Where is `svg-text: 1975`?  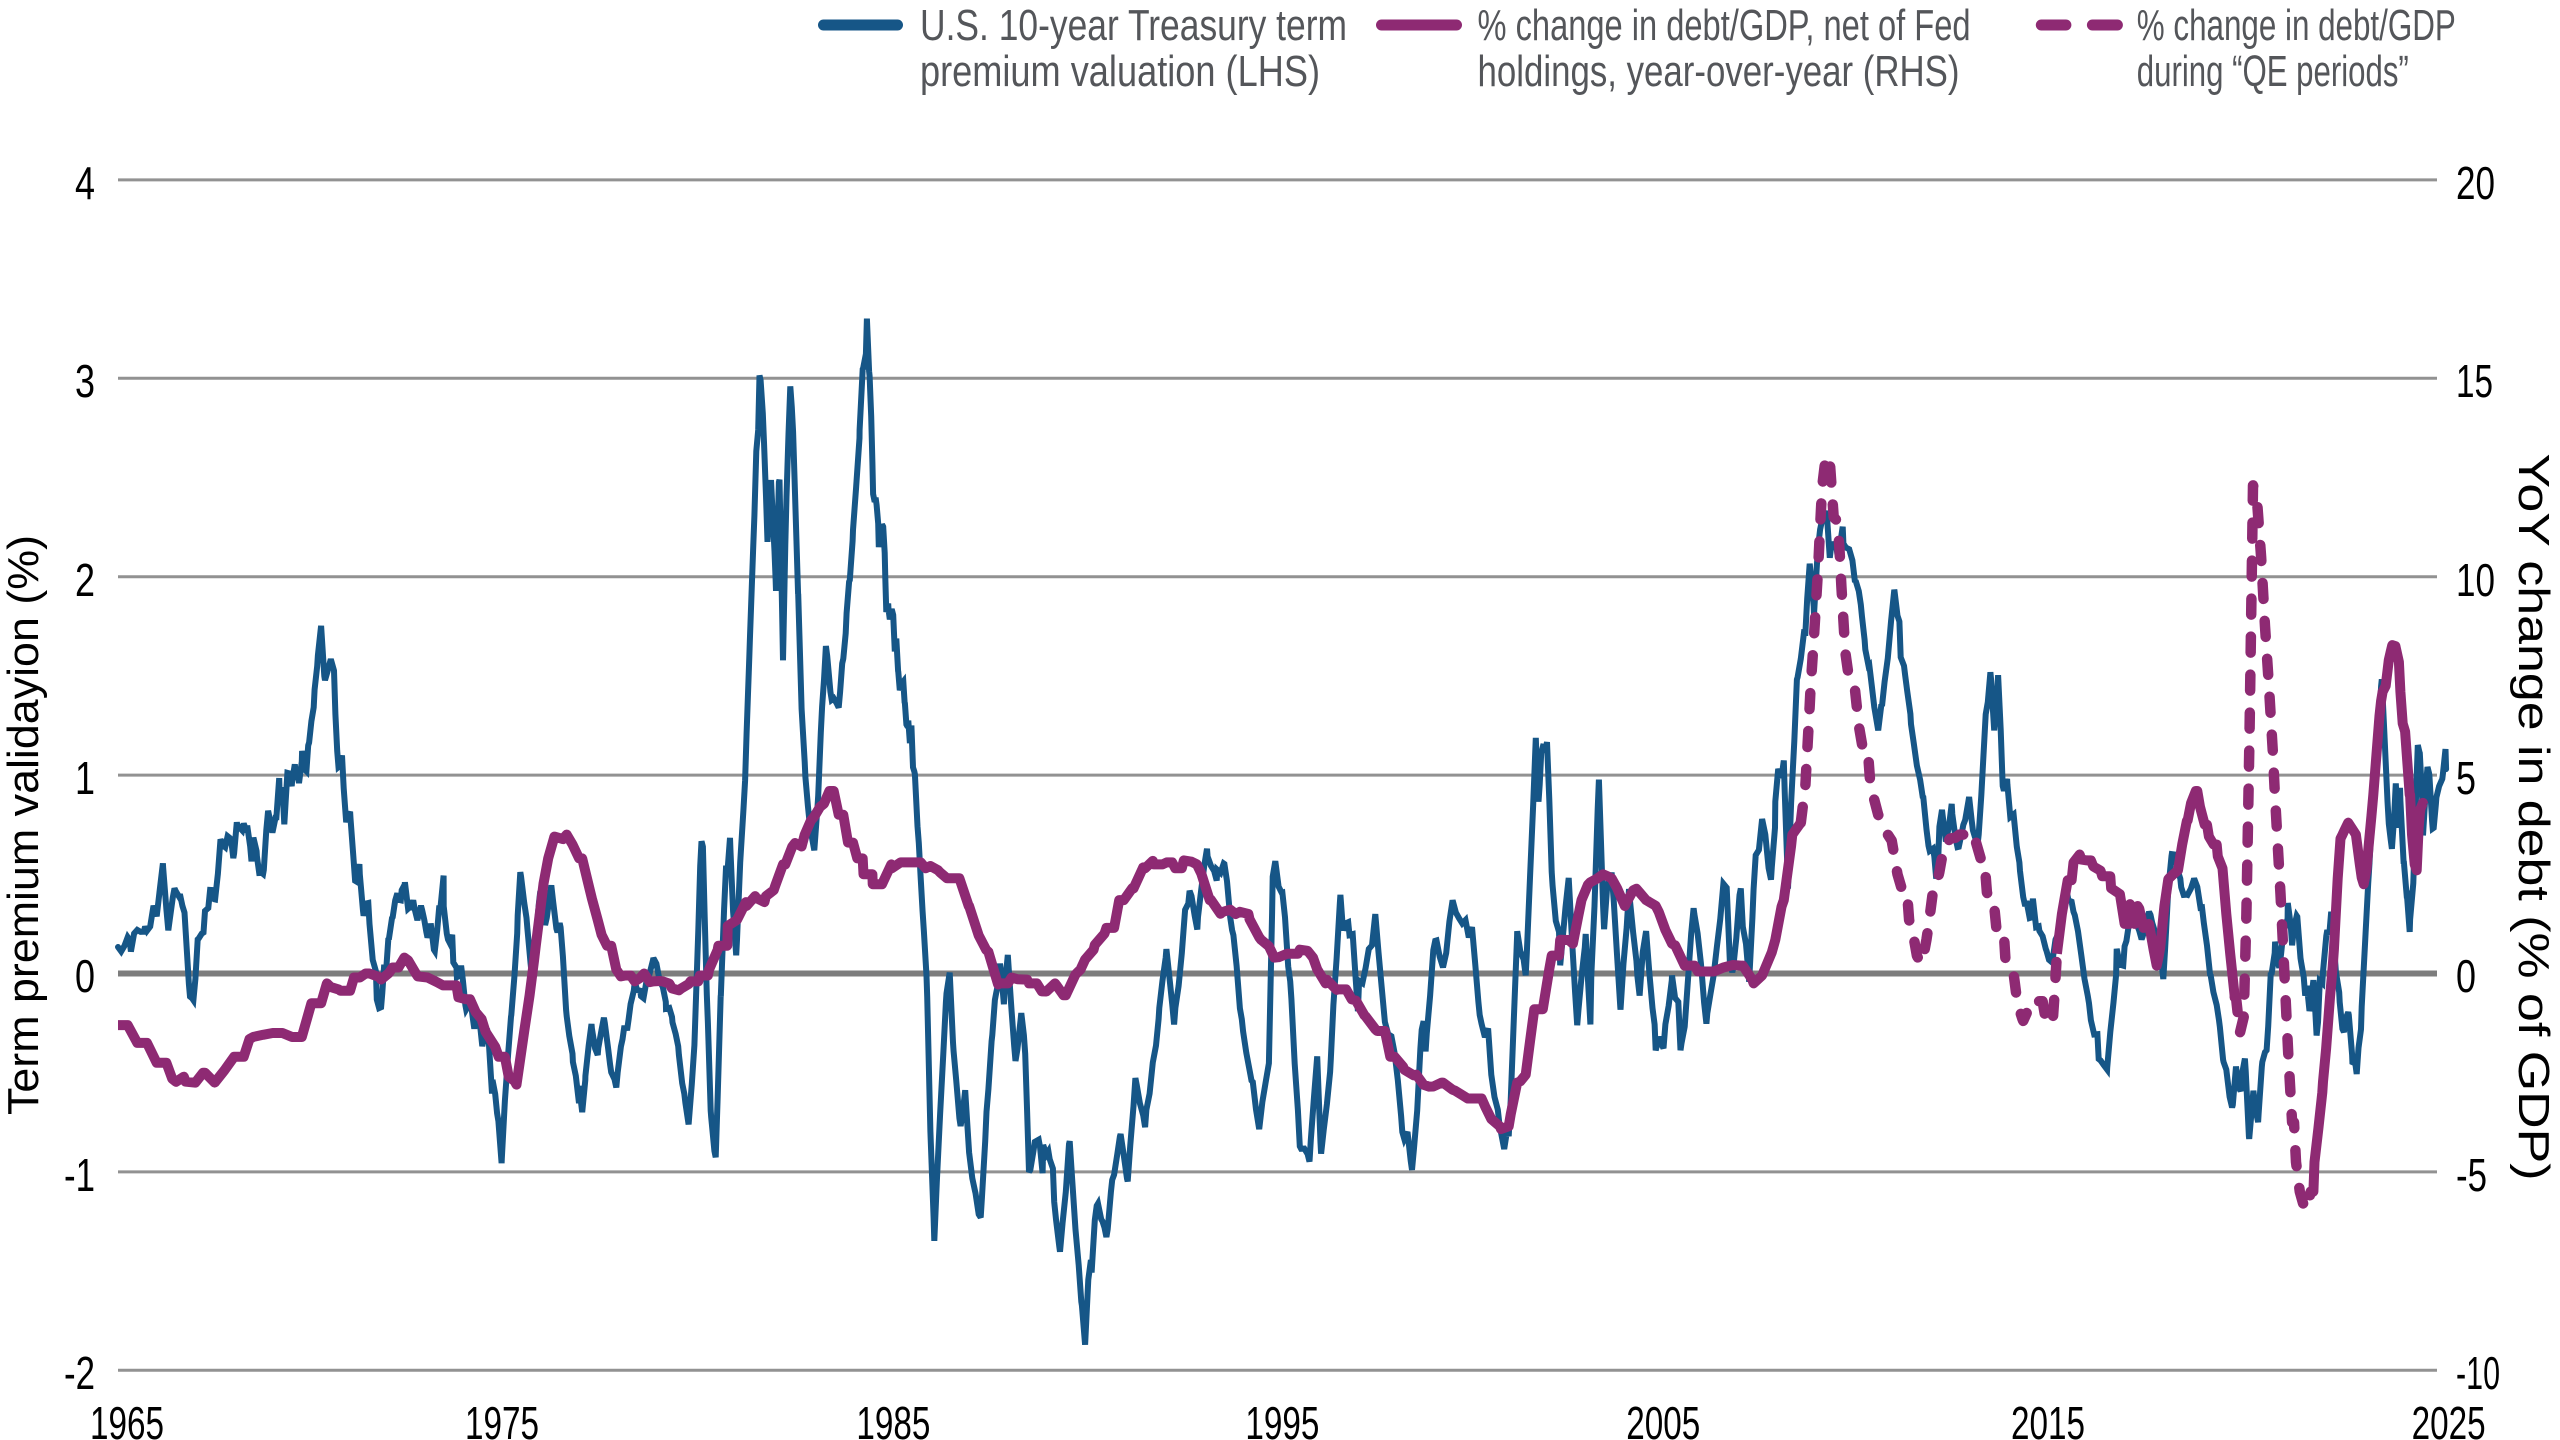
svg-text: 1975 is located at coordinates (502, 1418).